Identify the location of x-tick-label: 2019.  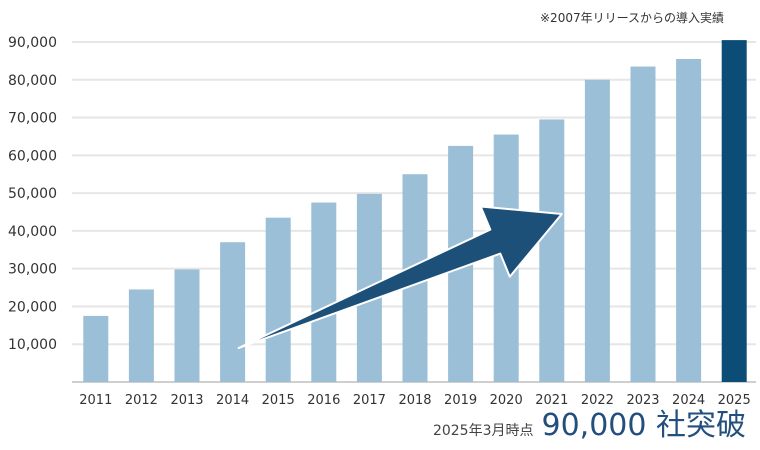
(460, 400).